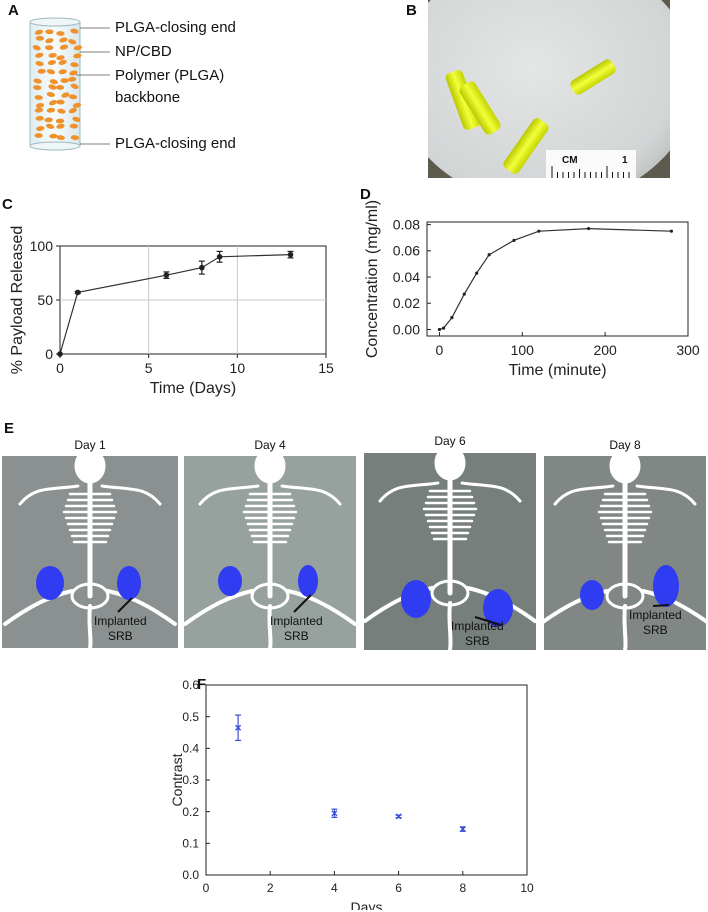 This screenshot has width=708, height=912. I want to click on label-np-cbd: NP/CBD, so click(143, 51).